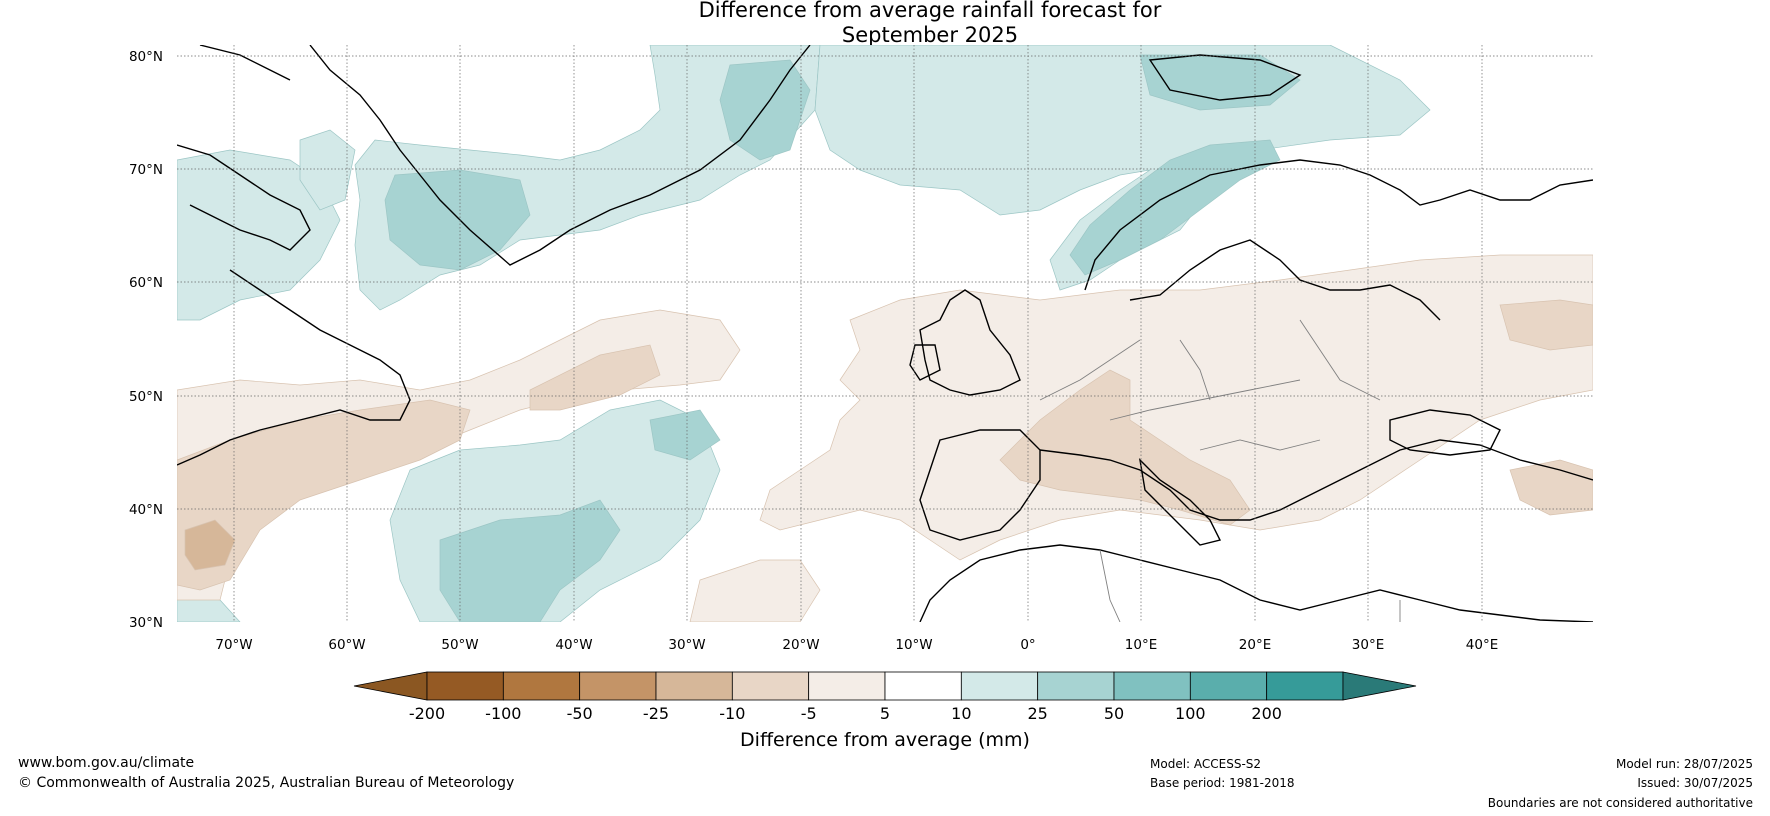  What do you see at coordinates (1338, 225) in the screenshot?
I see `norway-coast` at bounding box center [1338, 225].